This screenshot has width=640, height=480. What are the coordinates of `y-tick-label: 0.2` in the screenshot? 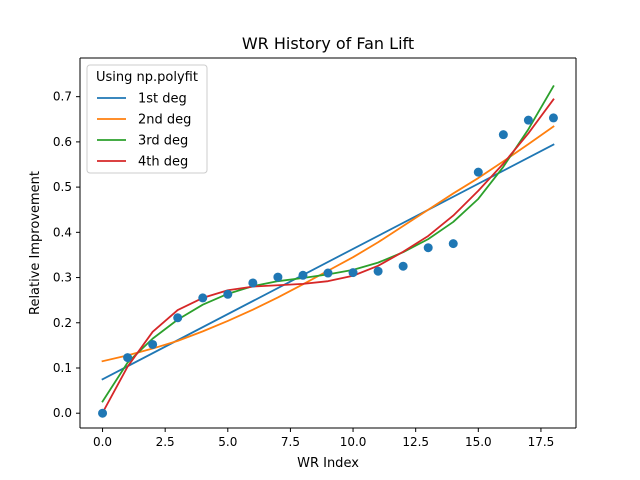 It's located at (62, 323).